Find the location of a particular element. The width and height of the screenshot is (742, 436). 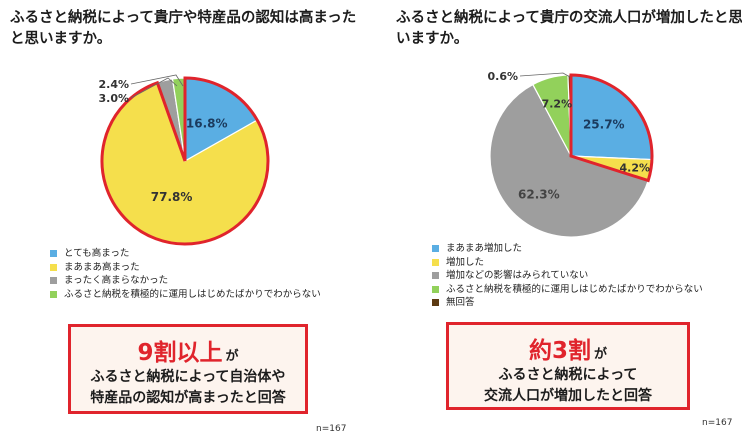

legend-item: 無回答 is located at coordinates (567, 303).